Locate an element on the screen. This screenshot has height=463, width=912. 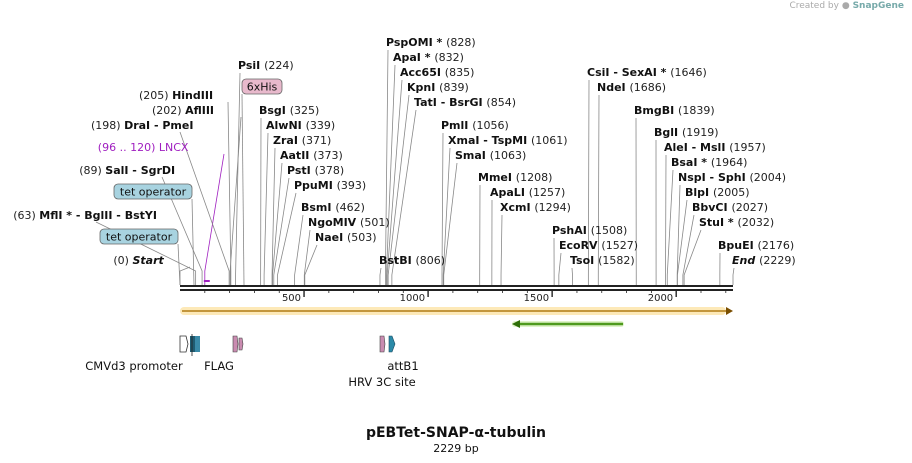
leader-line-psti is located at coordinates (281, 231).